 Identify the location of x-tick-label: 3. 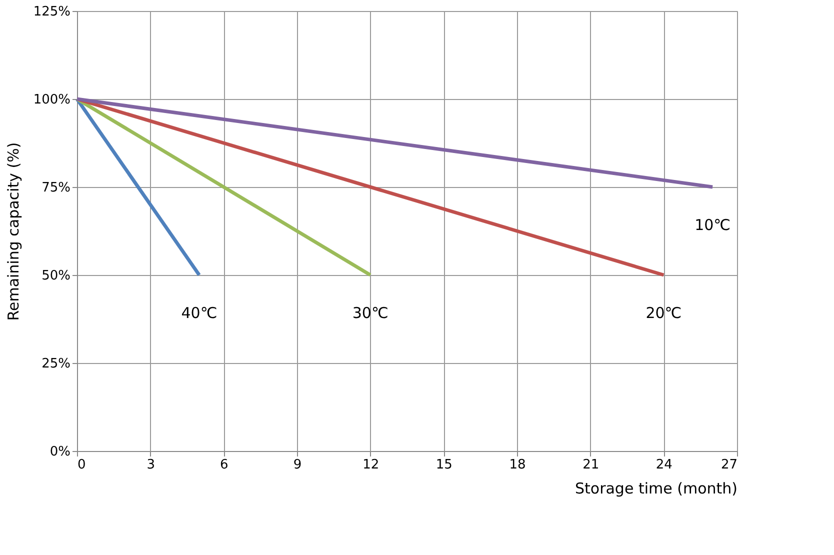
(150, 465).